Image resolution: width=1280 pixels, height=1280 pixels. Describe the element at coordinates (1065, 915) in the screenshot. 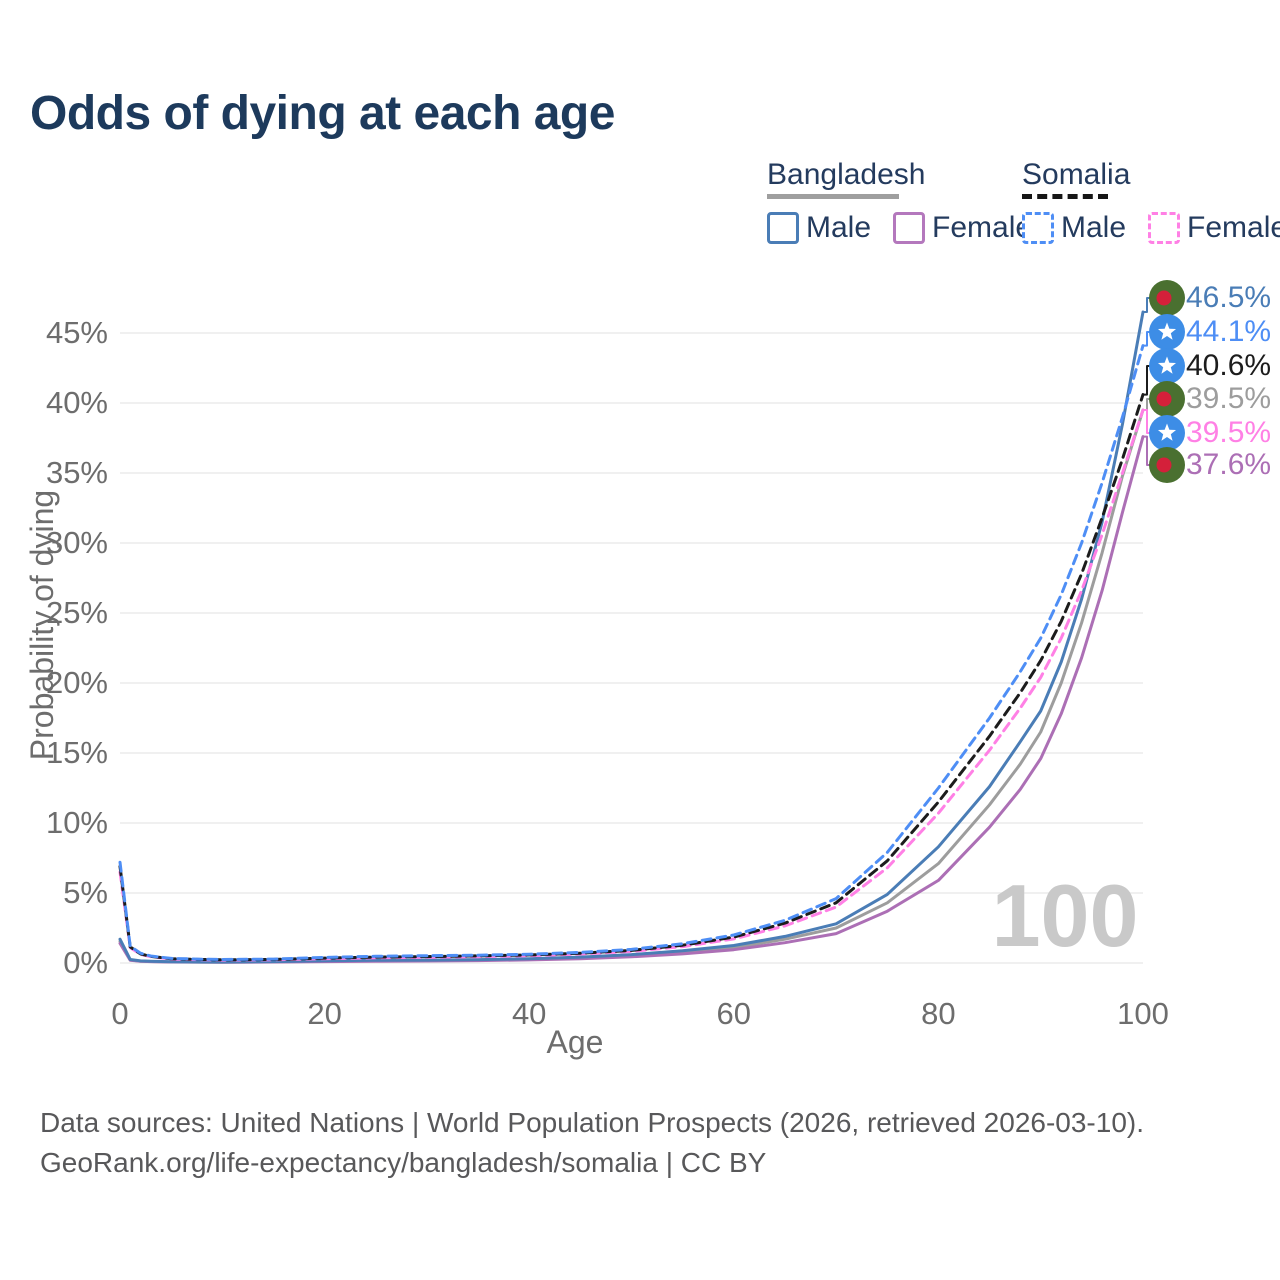

I see `age-watermark: 100` at that location.